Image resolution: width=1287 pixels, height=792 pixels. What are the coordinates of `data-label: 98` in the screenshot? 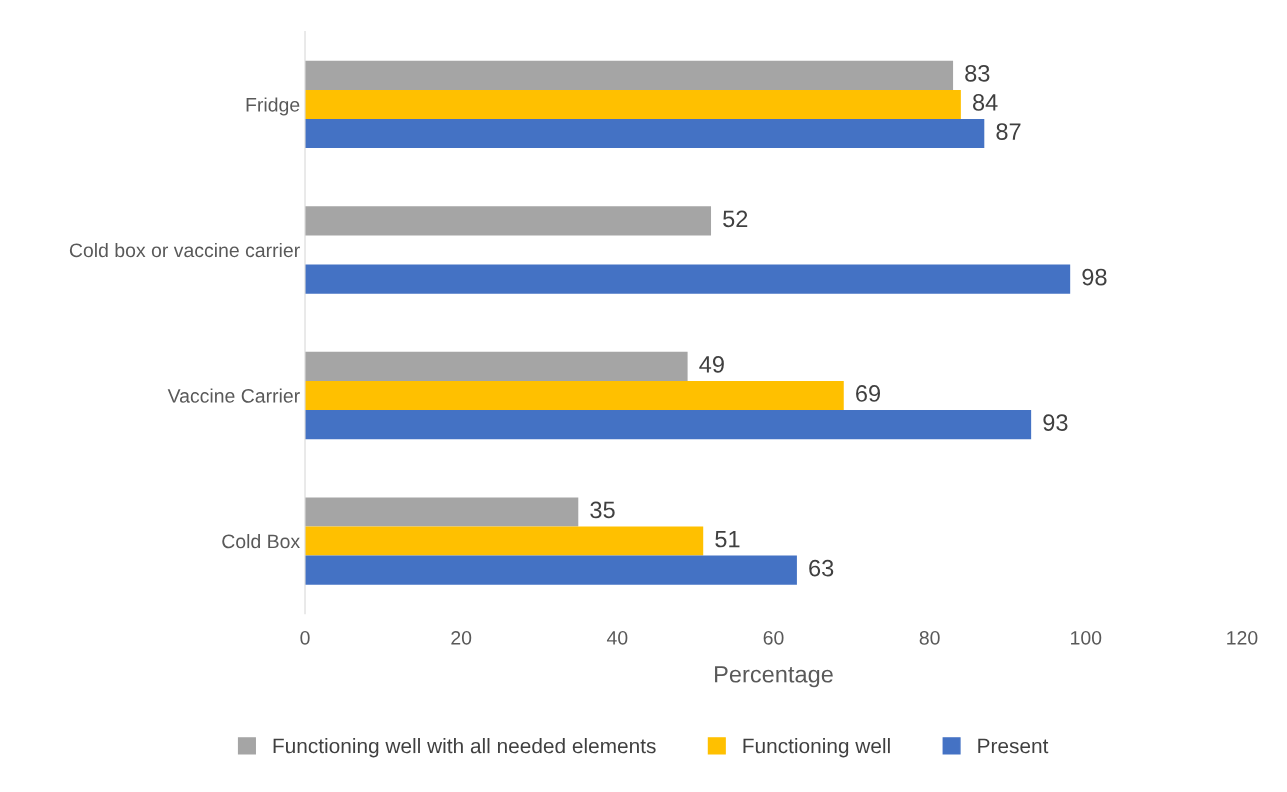 It's located at (1094, 277).